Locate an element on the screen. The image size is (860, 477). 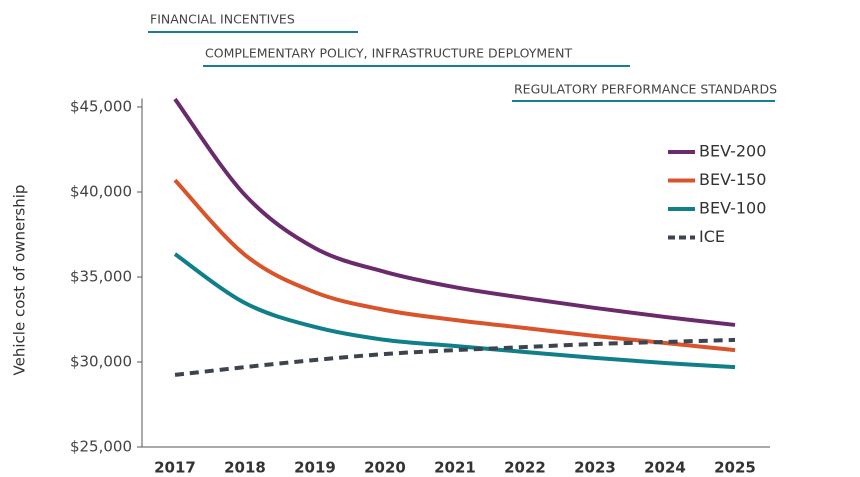
legend-label: BEV-100 is located at coordinates (732, 208).